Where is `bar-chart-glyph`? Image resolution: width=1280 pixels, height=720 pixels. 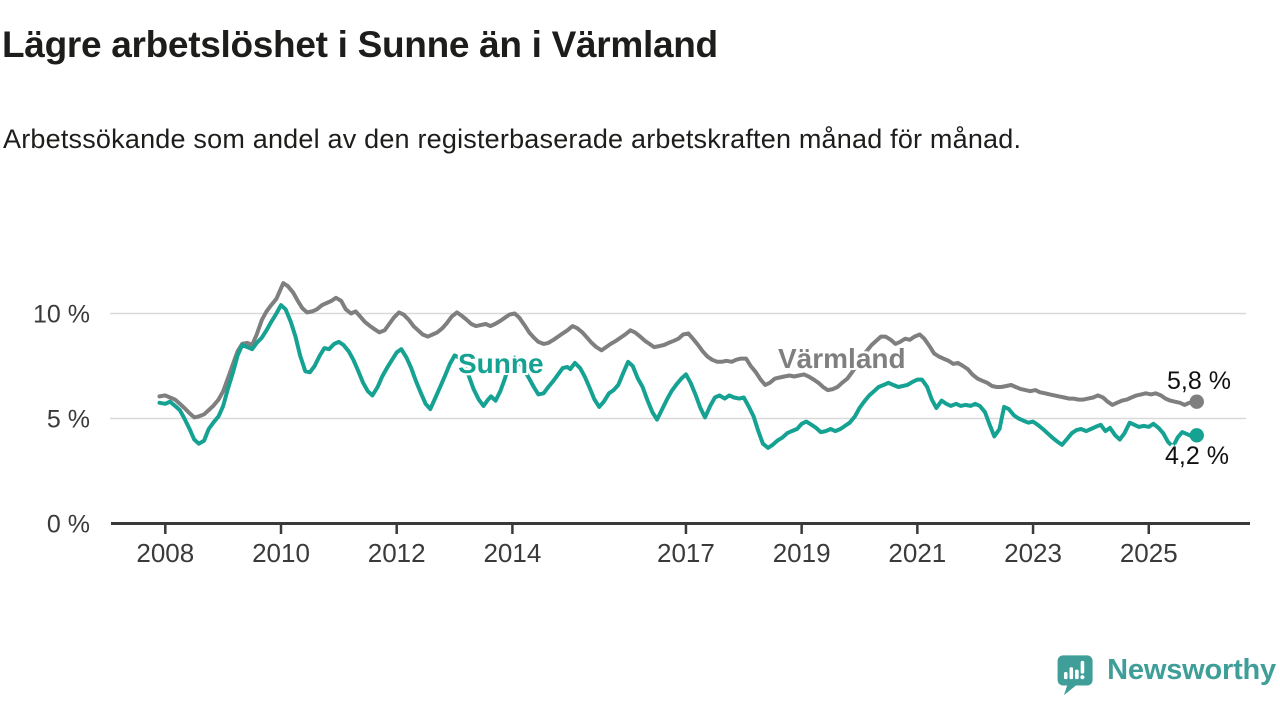
bar-chart-glyph is located at coordinates (1071, 673).